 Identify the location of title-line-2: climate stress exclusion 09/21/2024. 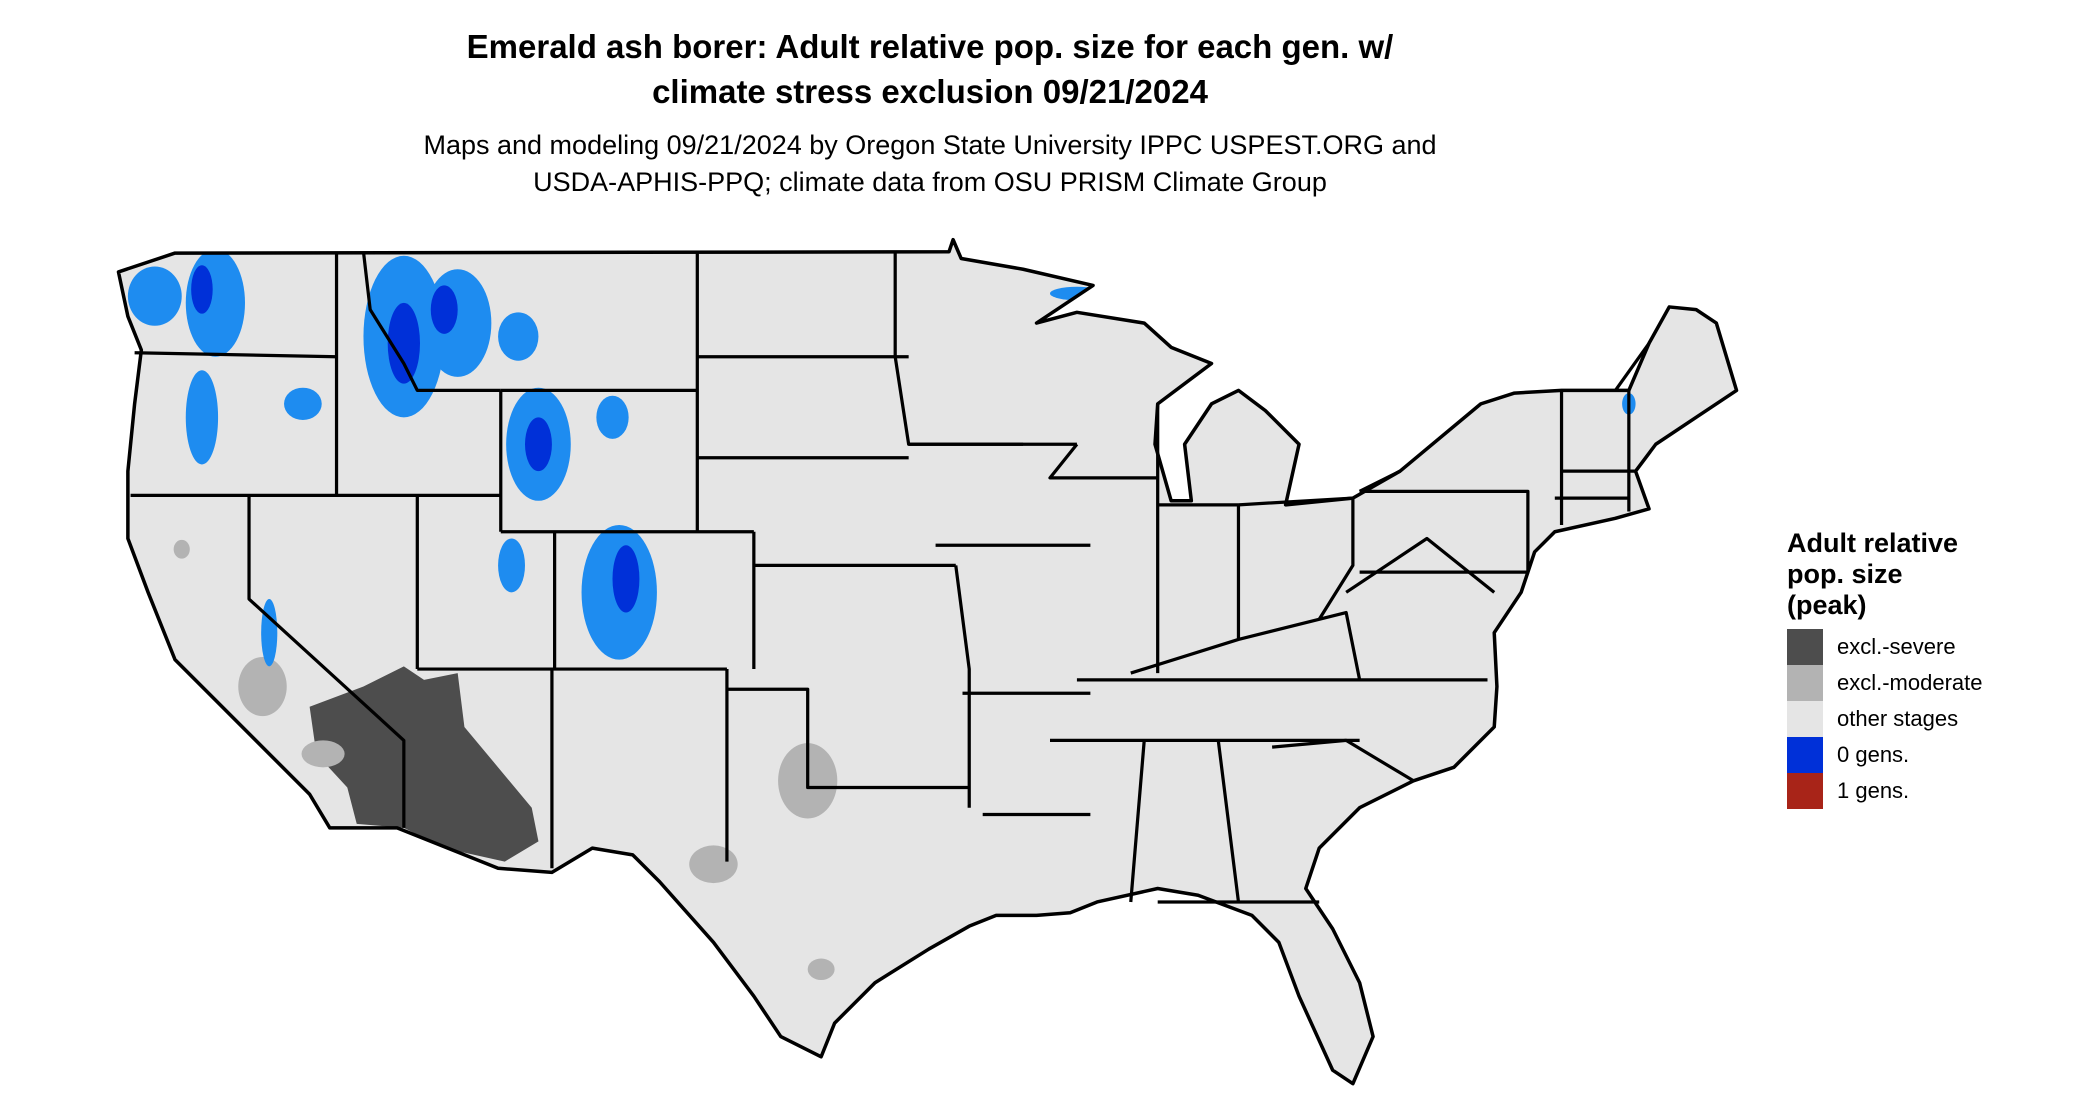
(930, 91).